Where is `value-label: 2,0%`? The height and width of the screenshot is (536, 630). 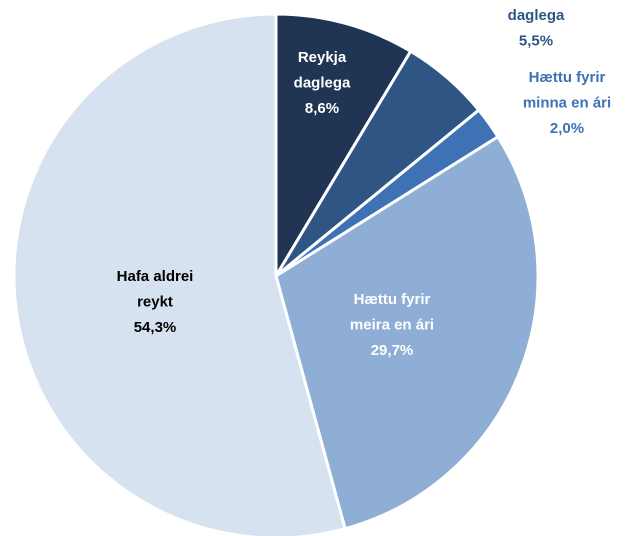 value-label: 2,0% is located at coordinates (567, 128).